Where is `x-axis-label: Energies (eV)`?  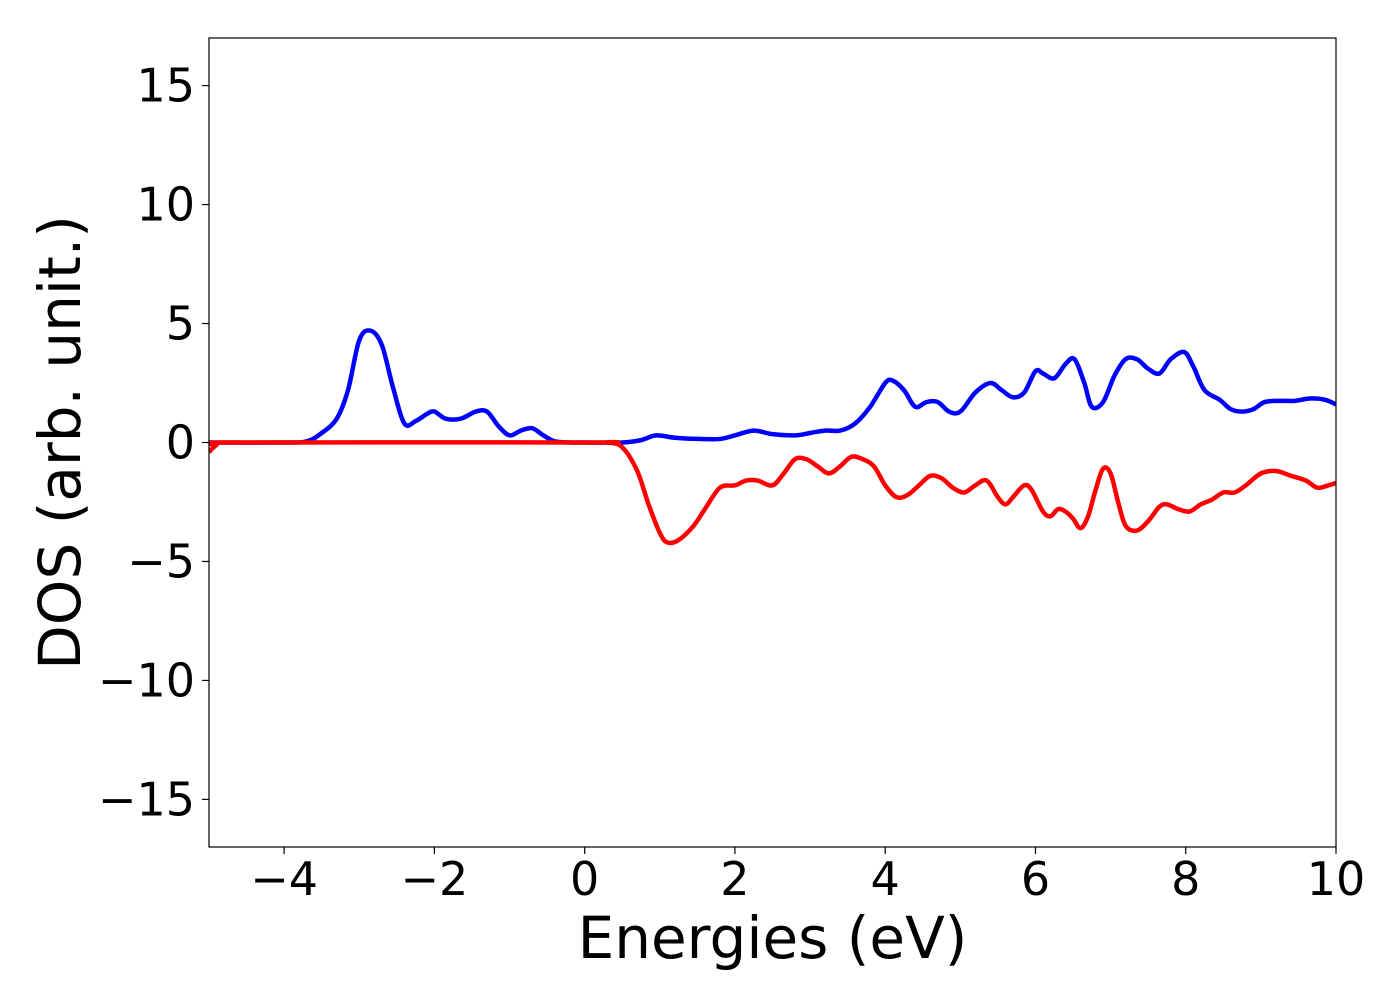
x-axis-label: Energies (eV) is located at coordinates (773, 938).